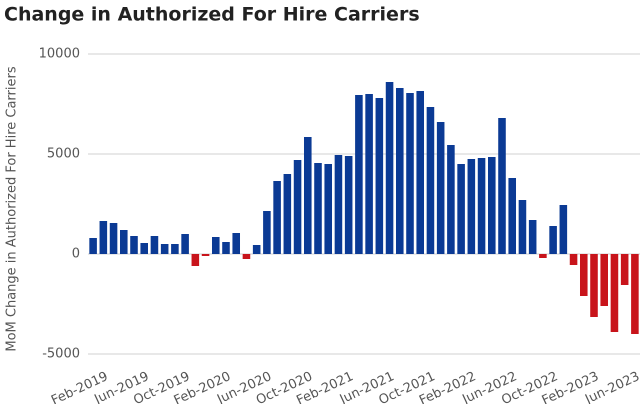 The width and height of the screenshot is (640, 404). What do you see at coordinates (76, 254) in the screenshot?
I see `y-tick-label: 0` at bounding box center [76, 254].